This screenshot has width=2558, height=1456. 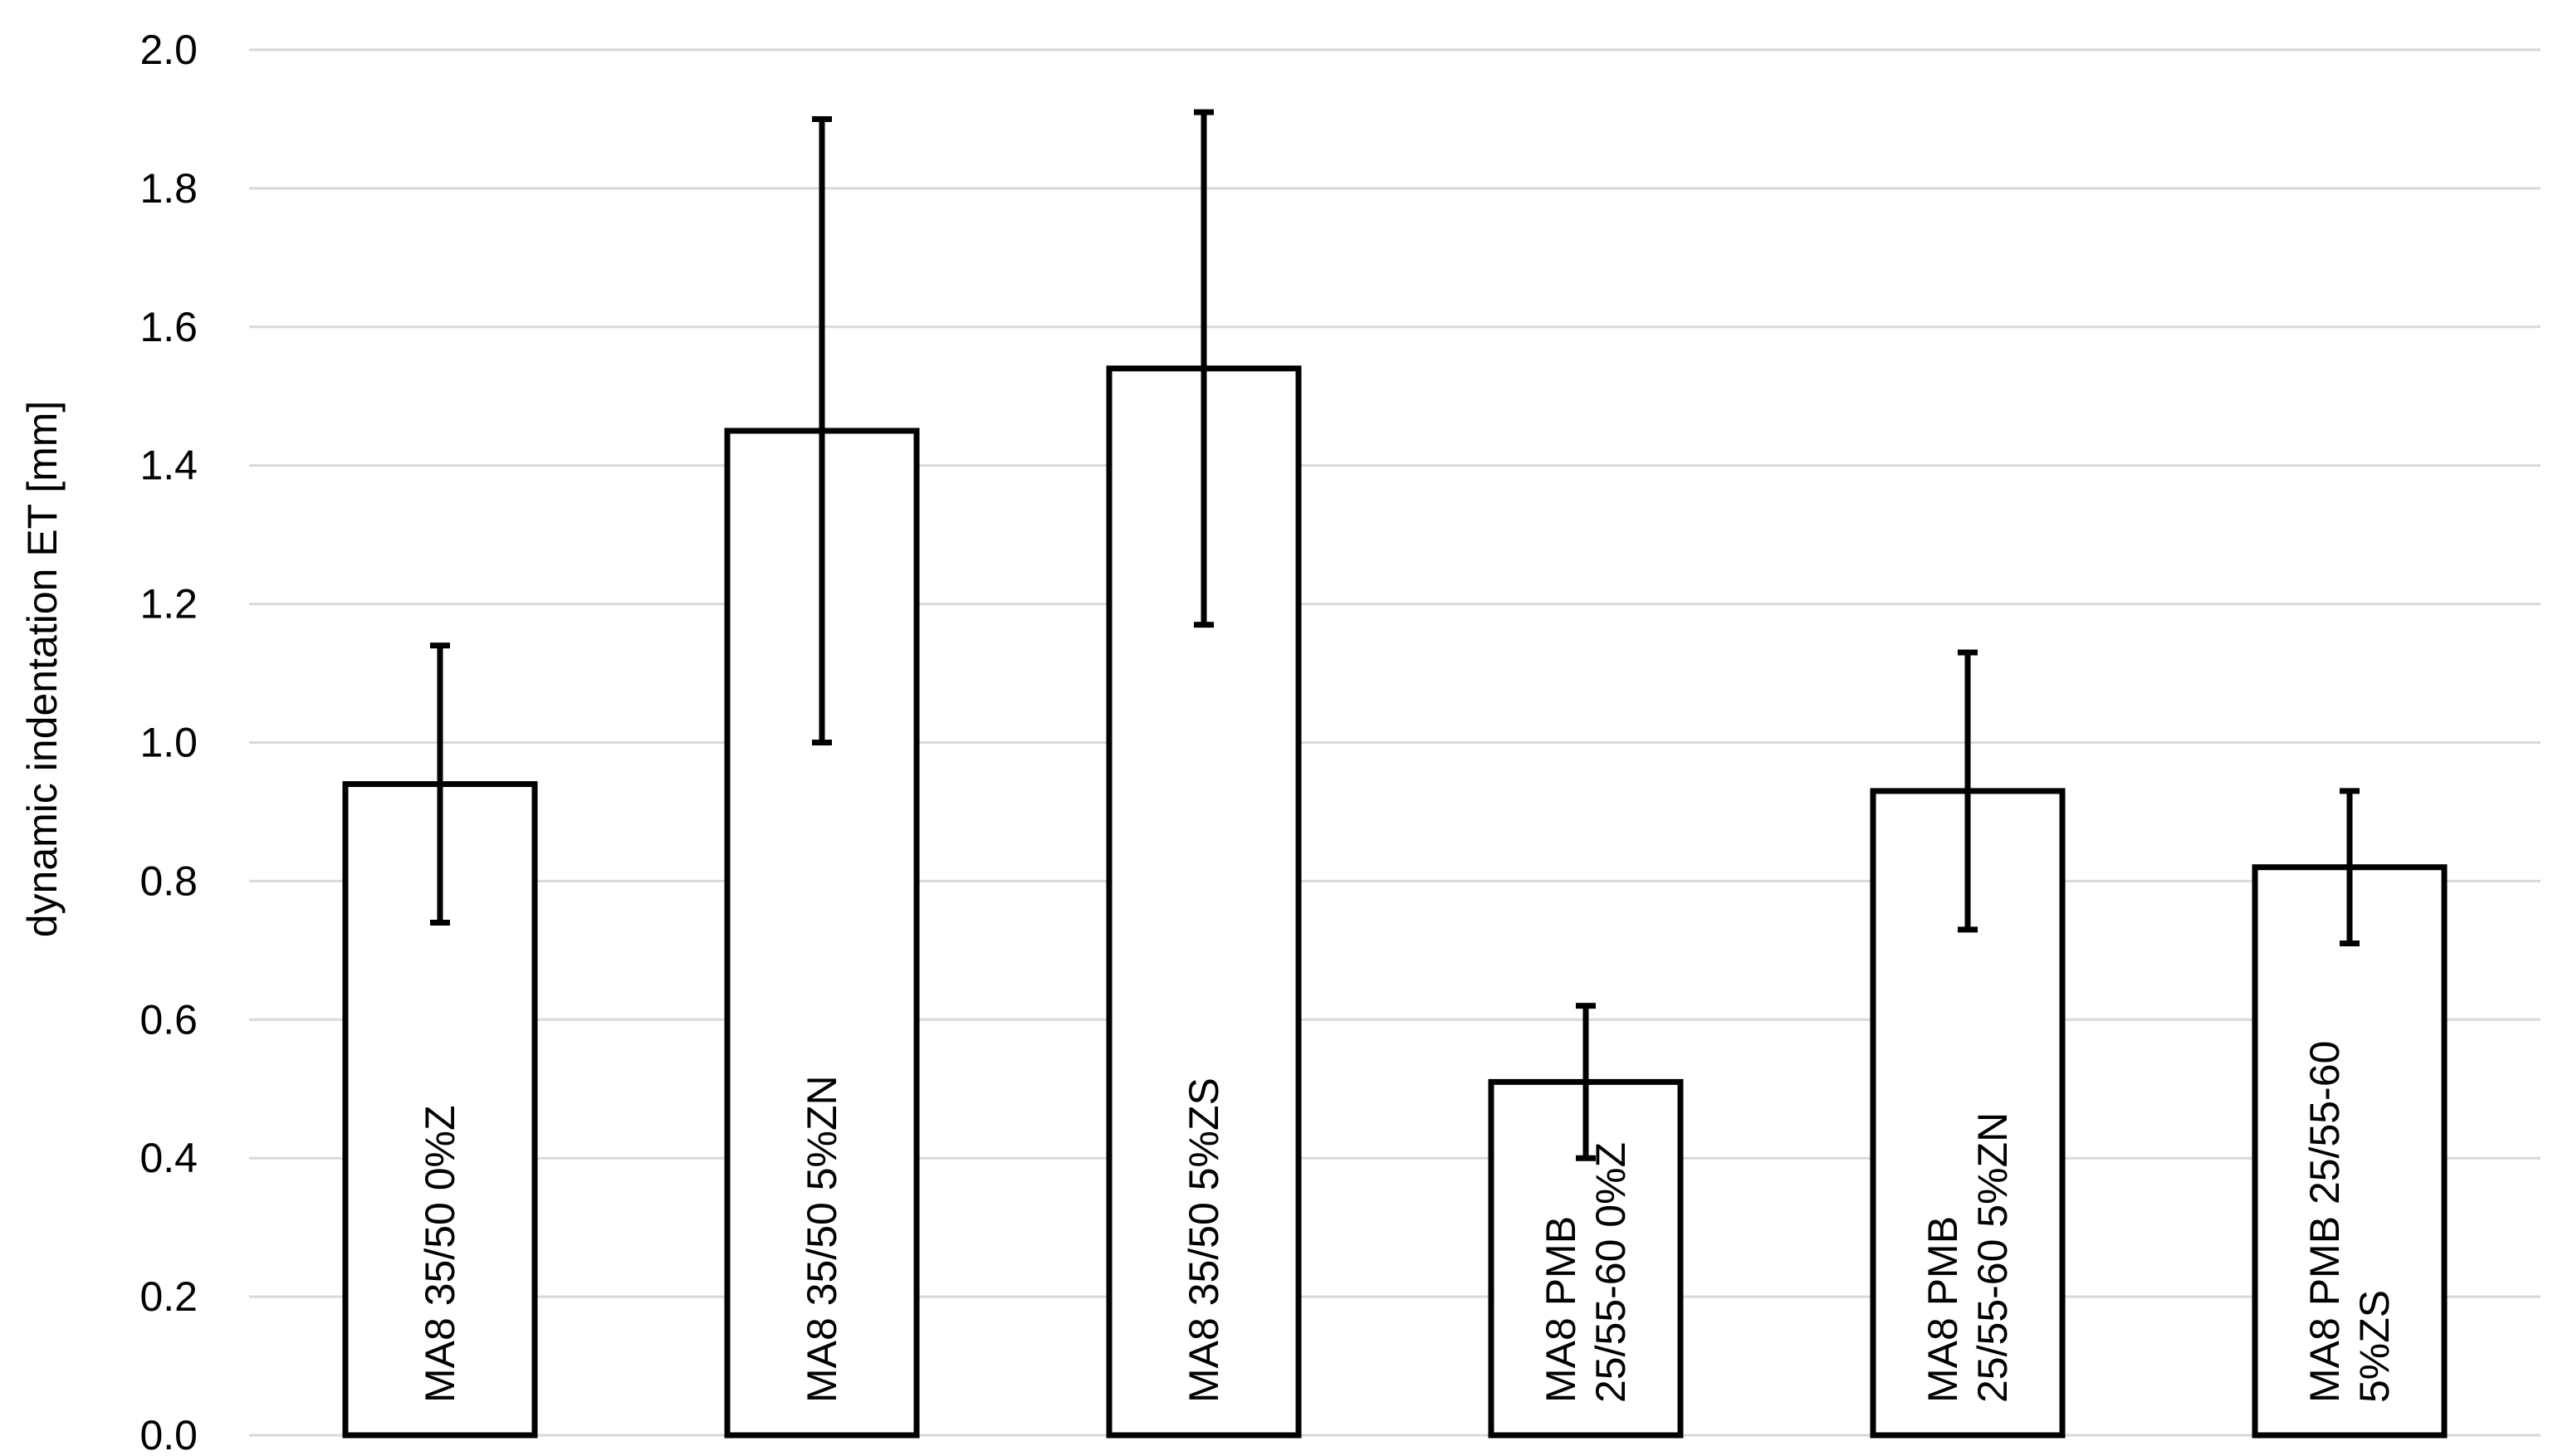 I want to click on bar-category-label: 5%ZS, so click(x=2374, y=1346).